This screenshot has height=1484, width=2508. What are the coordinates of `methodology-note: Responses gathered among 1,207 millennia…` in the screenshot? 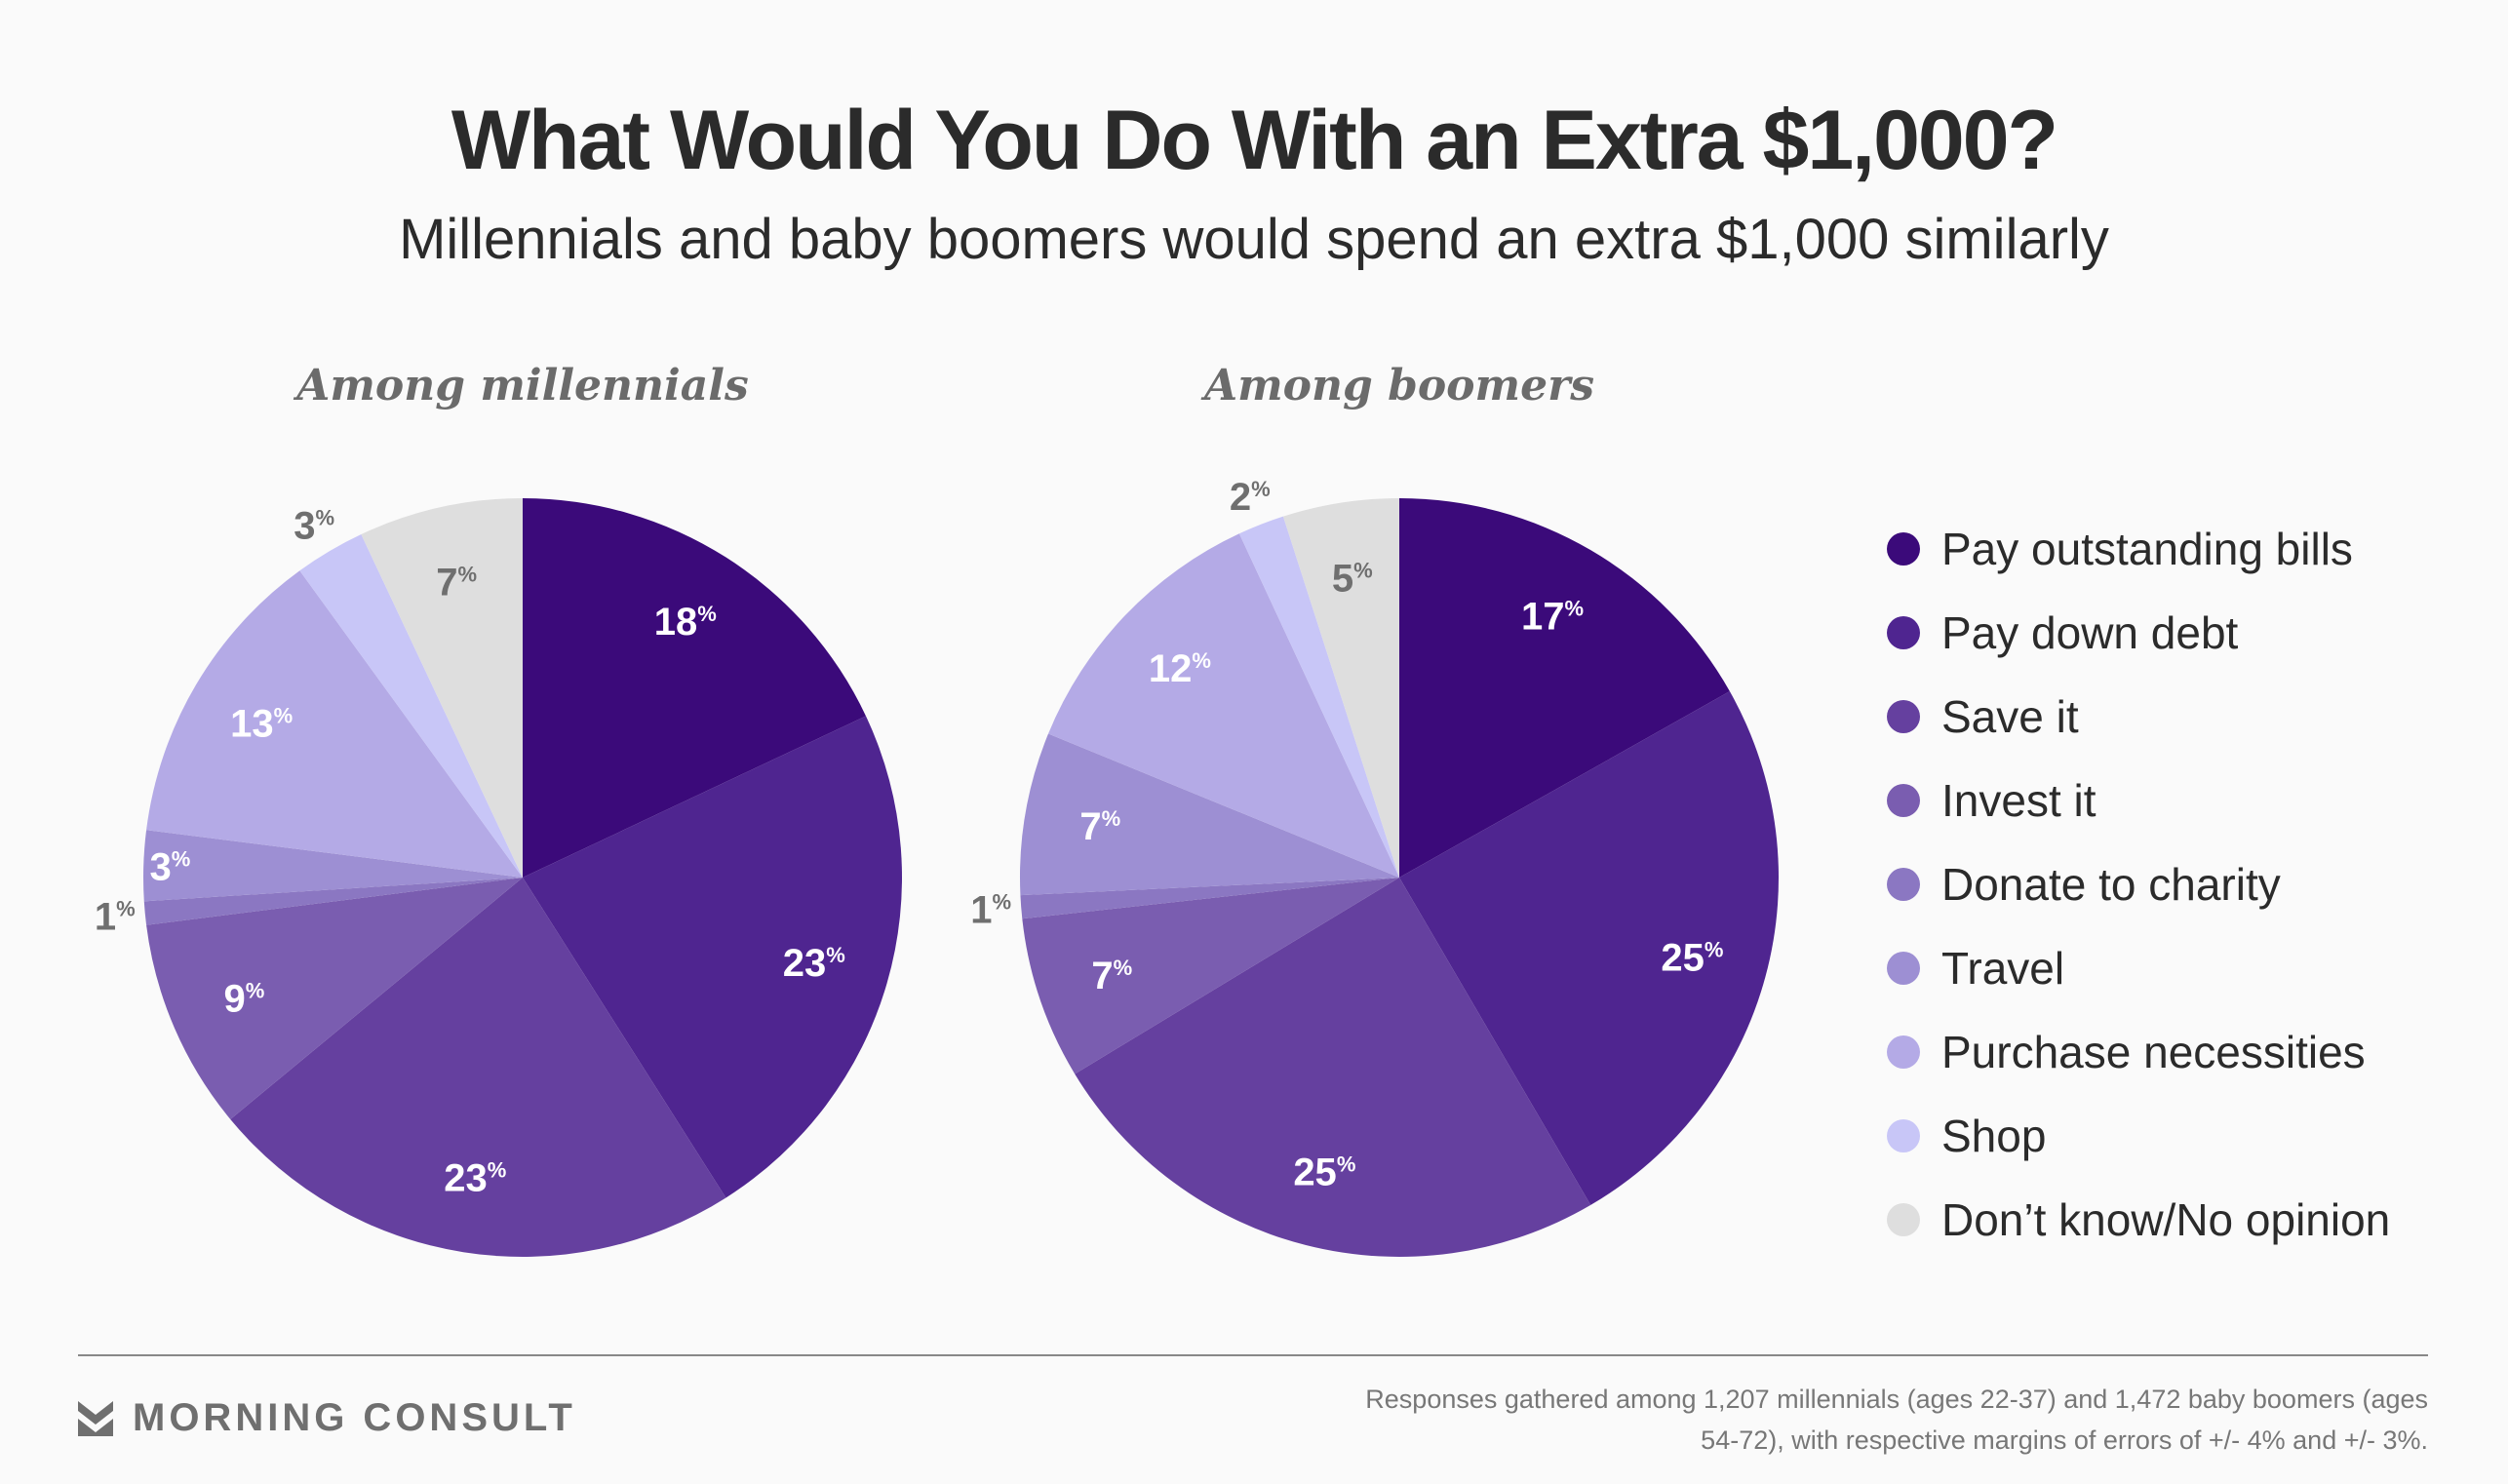 It's located at (1896, 1420).